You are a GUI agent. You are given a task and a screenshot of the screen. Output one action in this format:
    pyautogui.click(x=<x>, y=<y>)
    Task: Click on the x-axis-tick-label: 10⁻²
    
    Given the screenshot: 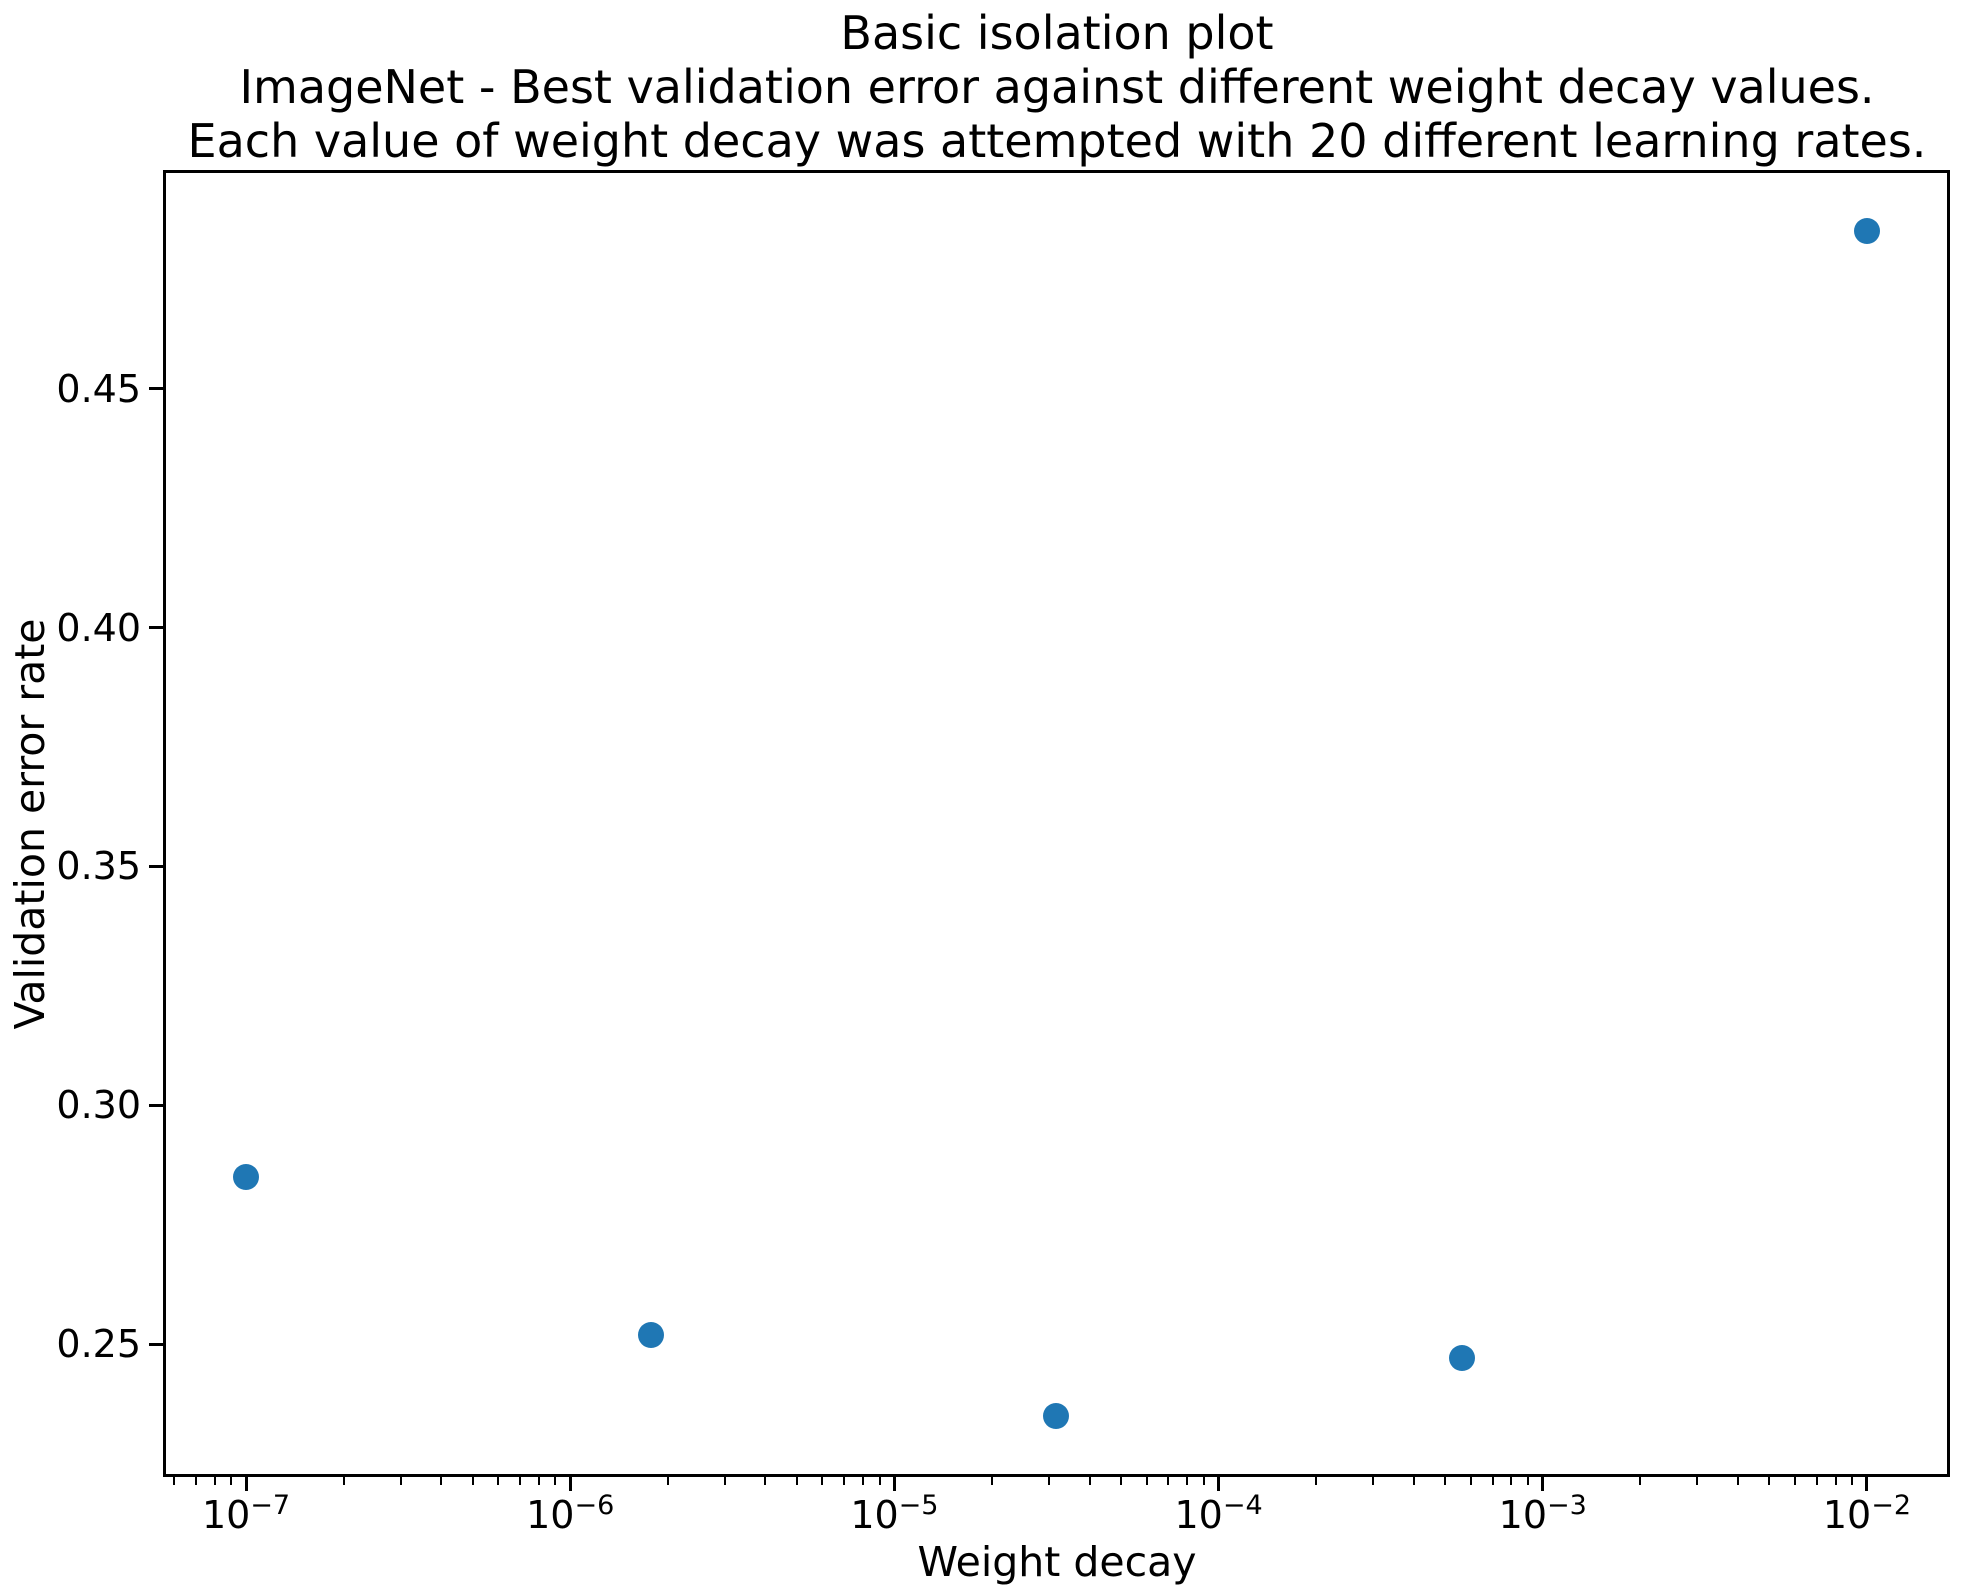 What is the action you would take?
    pyautogui.click(x=1867, y=1513)
    